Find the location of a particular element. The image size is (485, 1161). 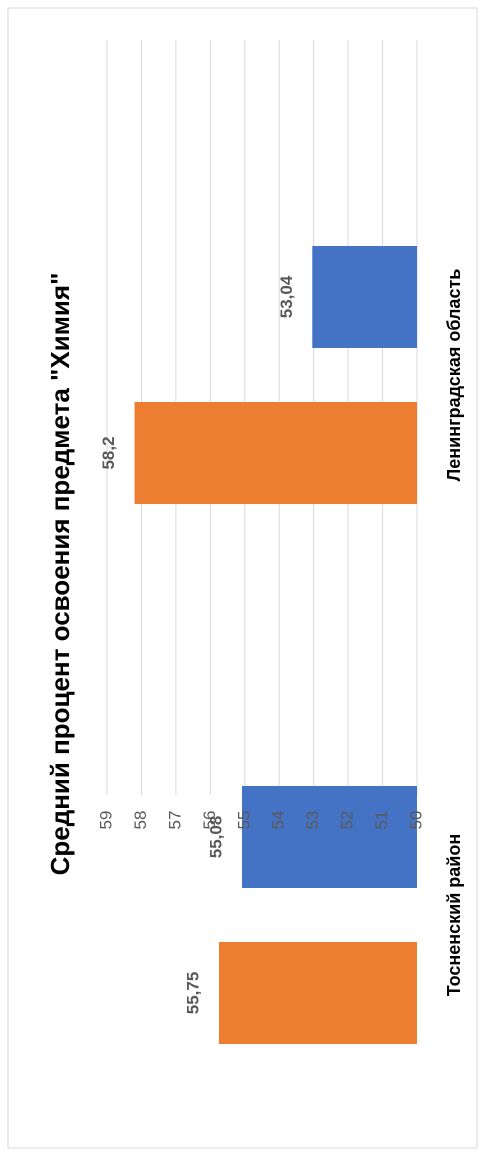

tick-label: 51 is located at coordinates (381, 820).